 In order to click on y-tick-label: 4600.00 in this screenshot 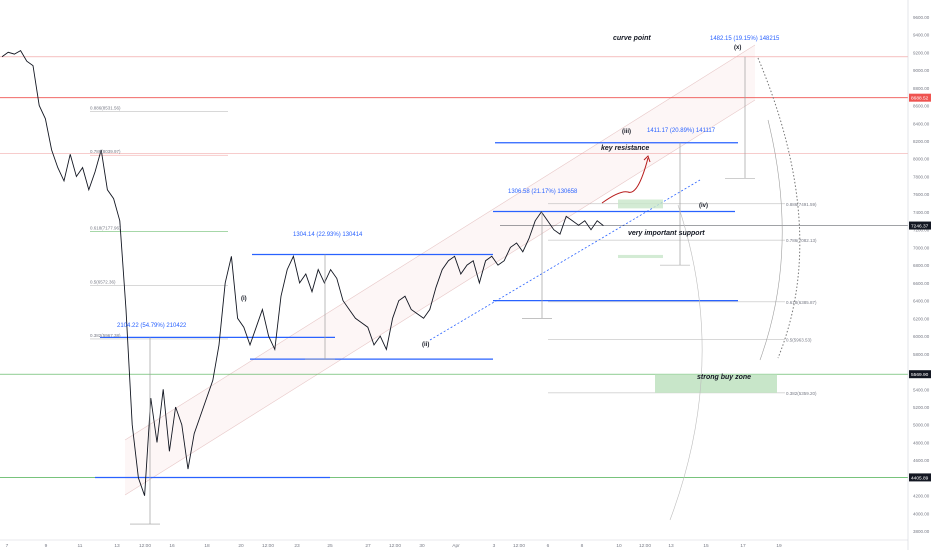, I will do `click(921, 460)`.